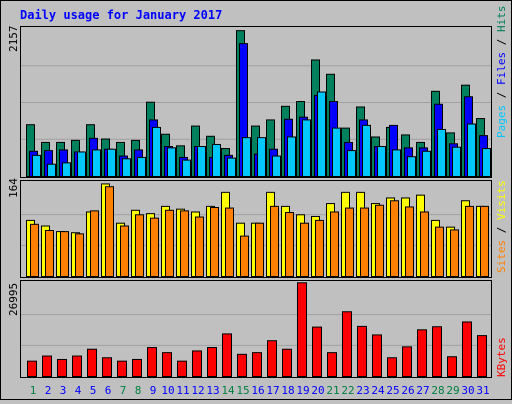 This screenshot has height=404, width=512. What do you see at coordinates (287, 390) in the screenshot?
I see `x-label-day-18: 18` at bounding box center [287, 390].